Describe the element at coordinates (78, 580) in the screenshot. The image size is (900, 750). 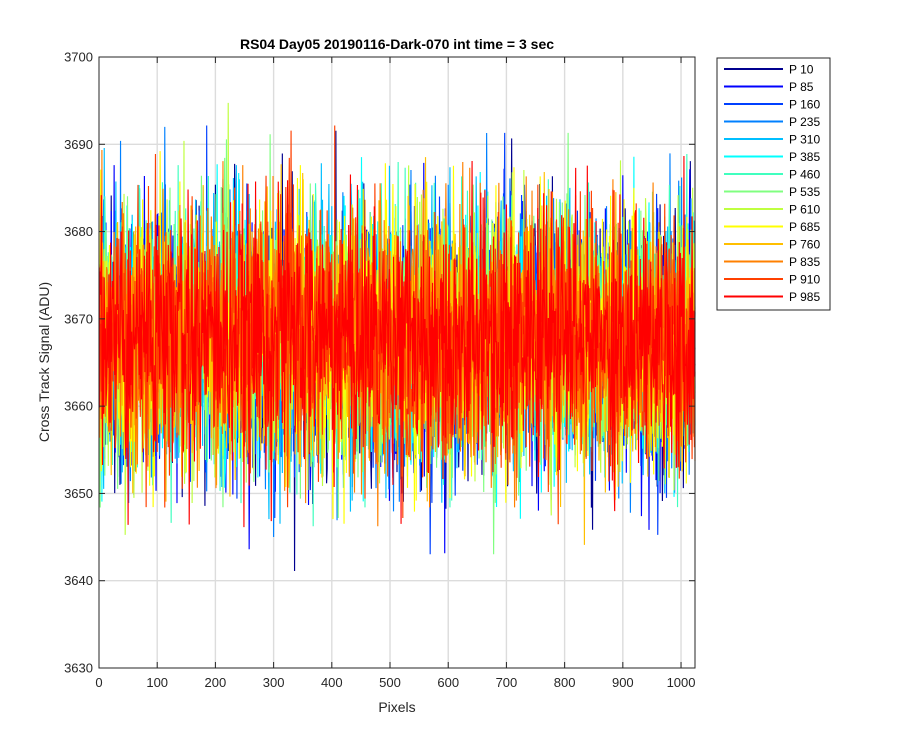
I see `y-tick-label: 3640` at that location.